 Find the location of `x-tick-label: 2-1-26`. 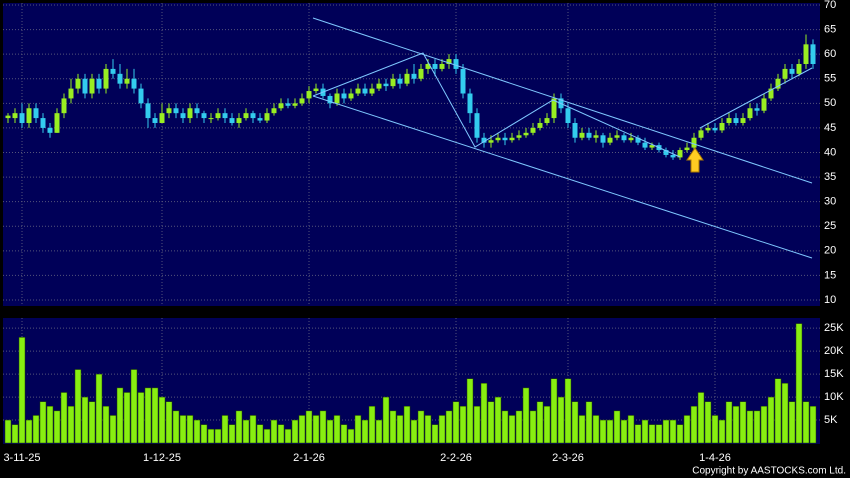

x-tick-label: 2-1-26 is located at coordinates (309, 458).